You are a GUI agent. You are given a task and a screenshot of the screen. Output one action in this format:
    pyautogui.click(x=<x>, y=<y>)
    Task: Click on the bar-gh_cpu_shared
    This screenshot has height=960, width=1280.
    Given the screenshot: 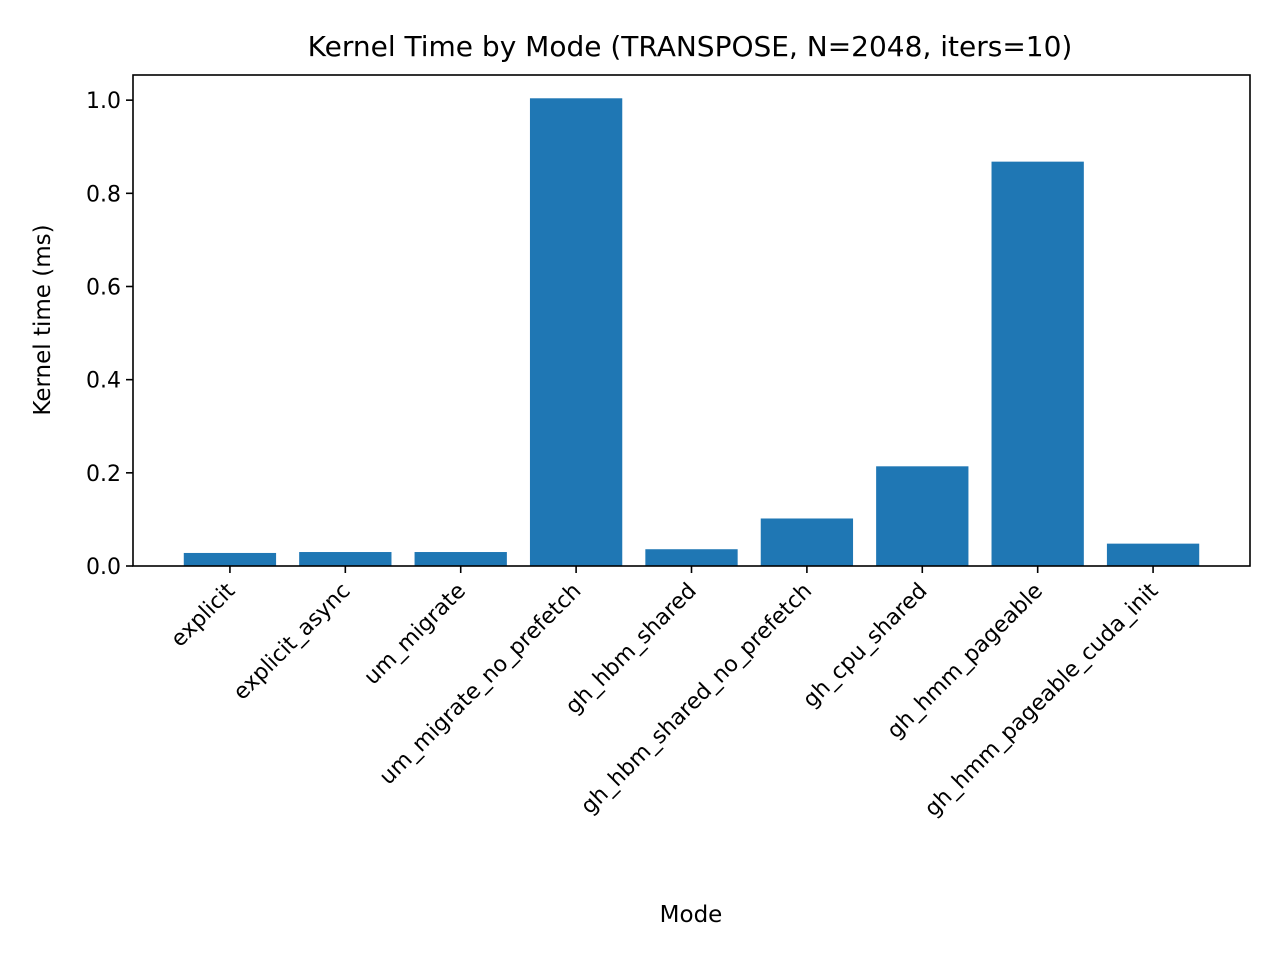 What is the action you would take?
    pyautogui.click(x=922, y=516)
    